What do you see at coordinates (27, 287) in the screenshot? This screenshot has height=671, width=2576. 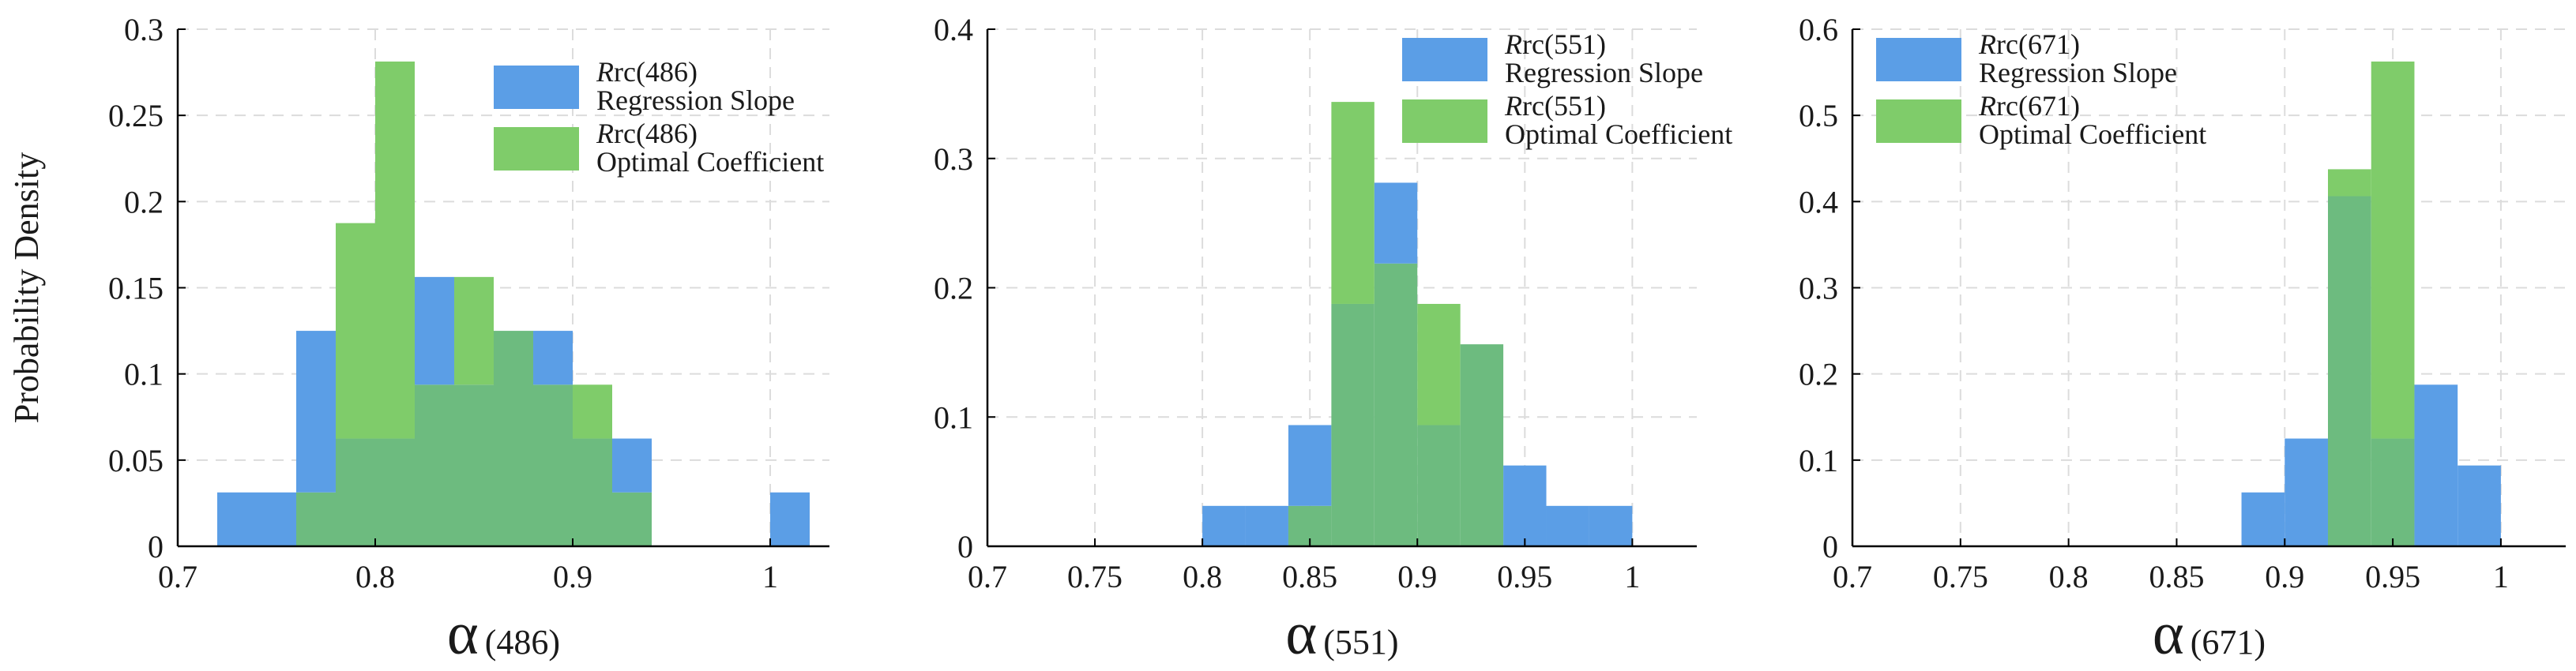 I see `y-axis-label: Probability Density` at bounding box center [27, 287].